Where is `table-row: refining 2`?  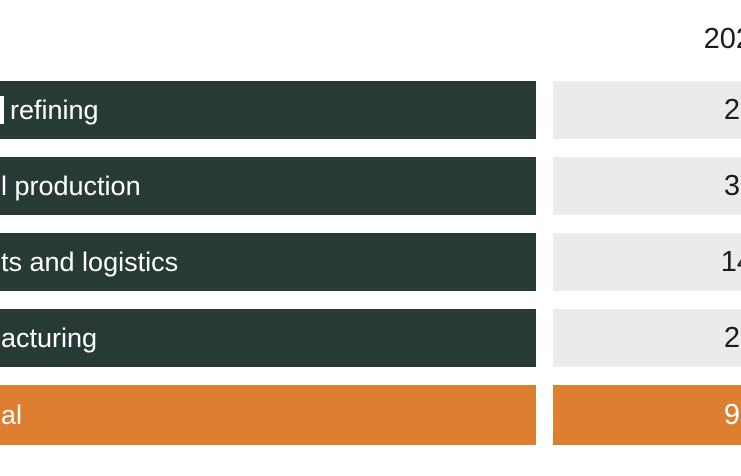 table-row: refining 2 is located at coordinates (370, 110).